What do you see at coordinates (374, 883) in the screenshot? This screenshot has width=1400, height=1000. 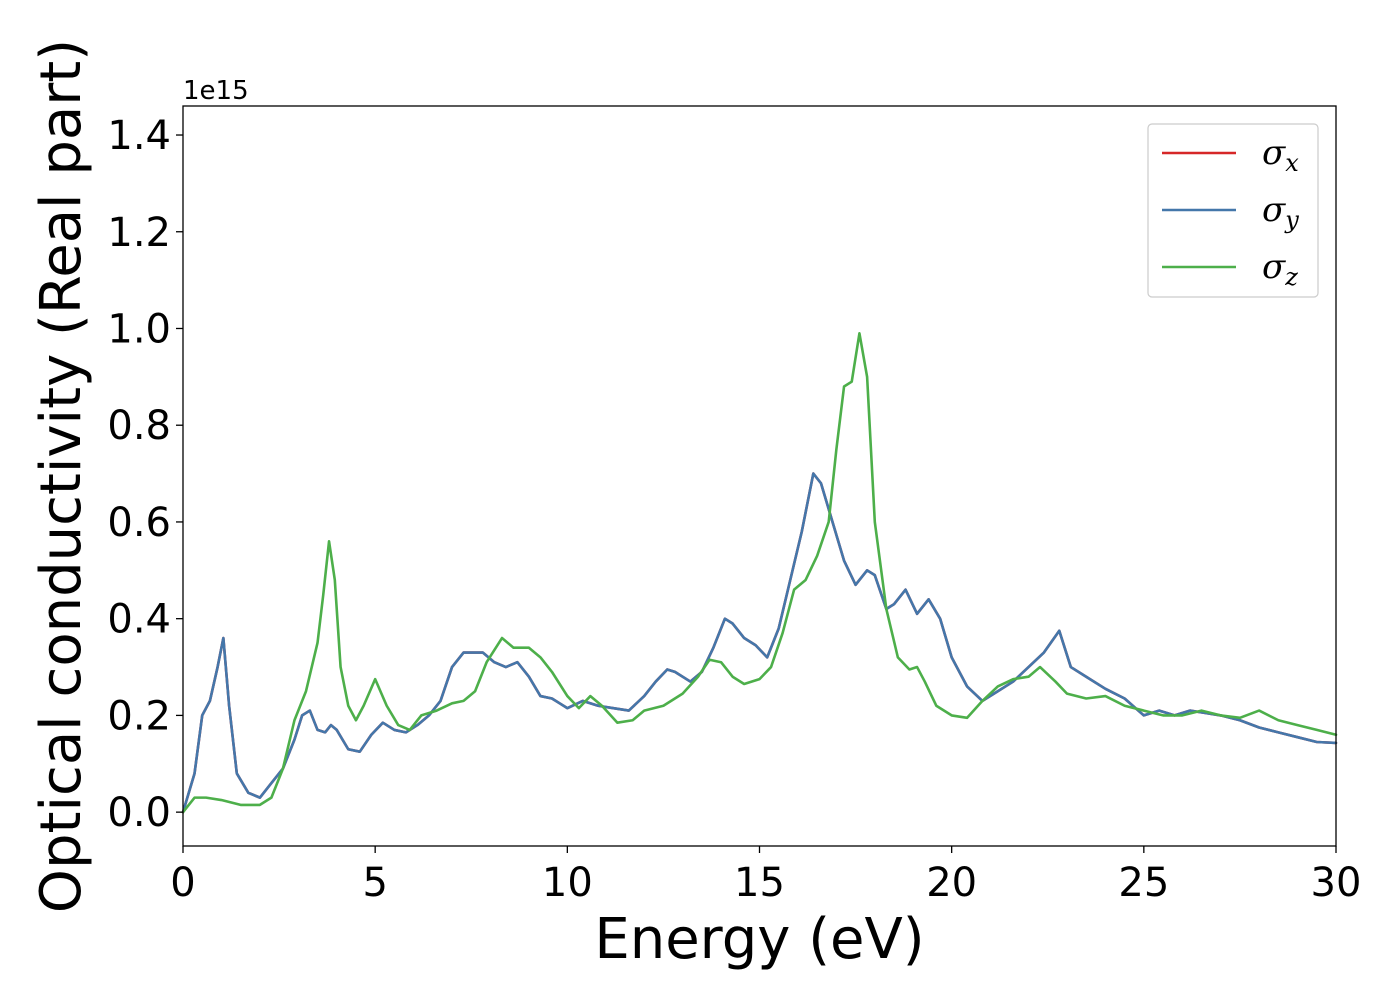 I see `x-tick-label: 5` at bounding box center [374, 883].